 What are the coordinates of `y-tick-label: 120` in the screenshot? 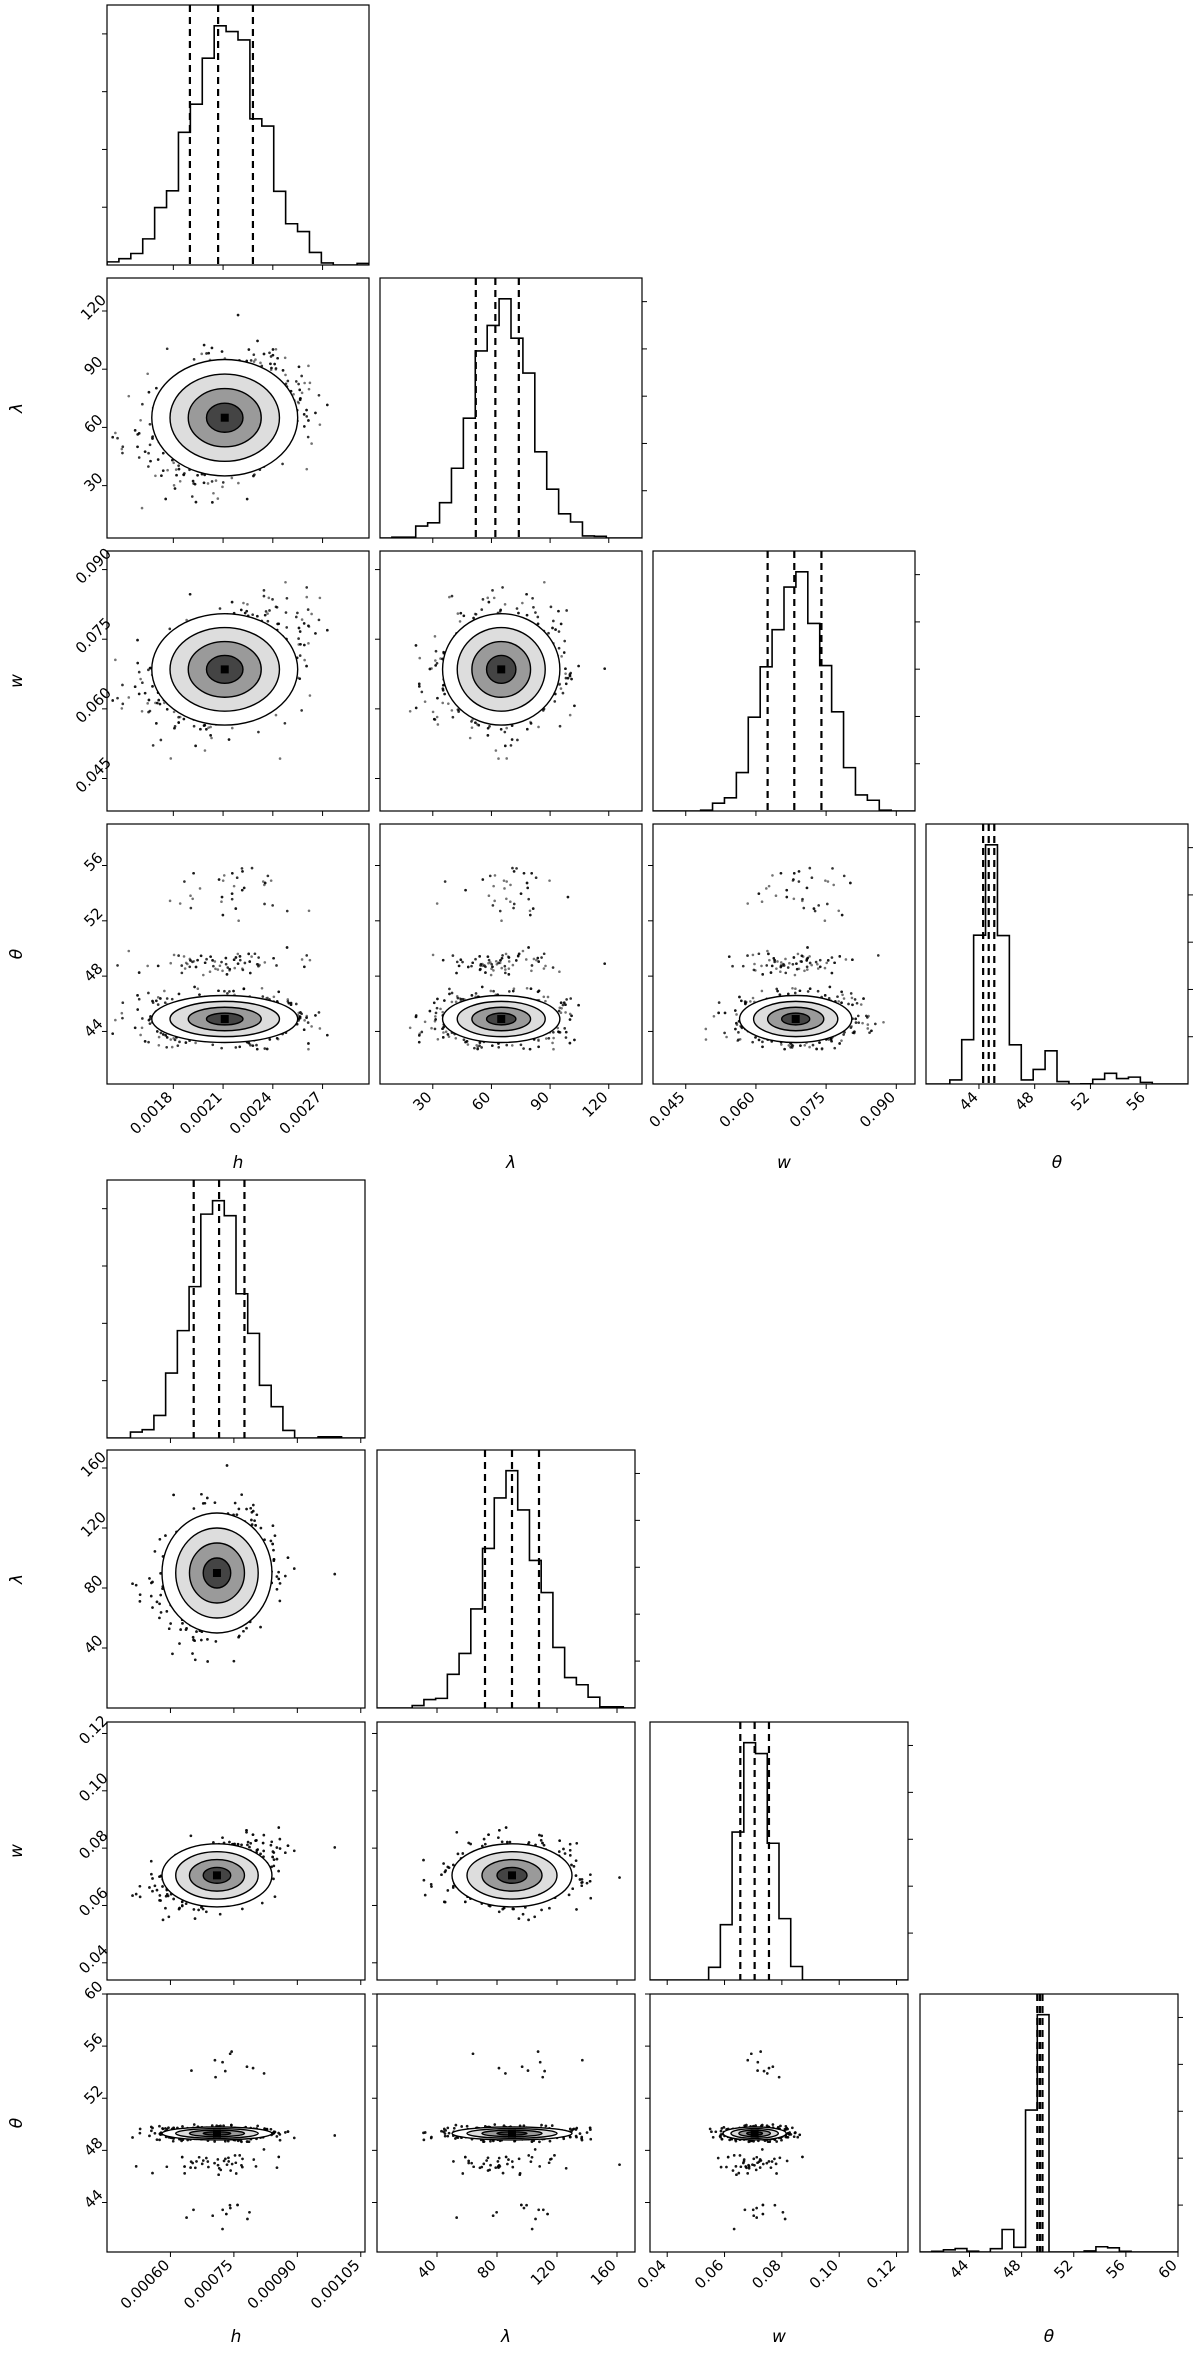 It's located at (93, 307).